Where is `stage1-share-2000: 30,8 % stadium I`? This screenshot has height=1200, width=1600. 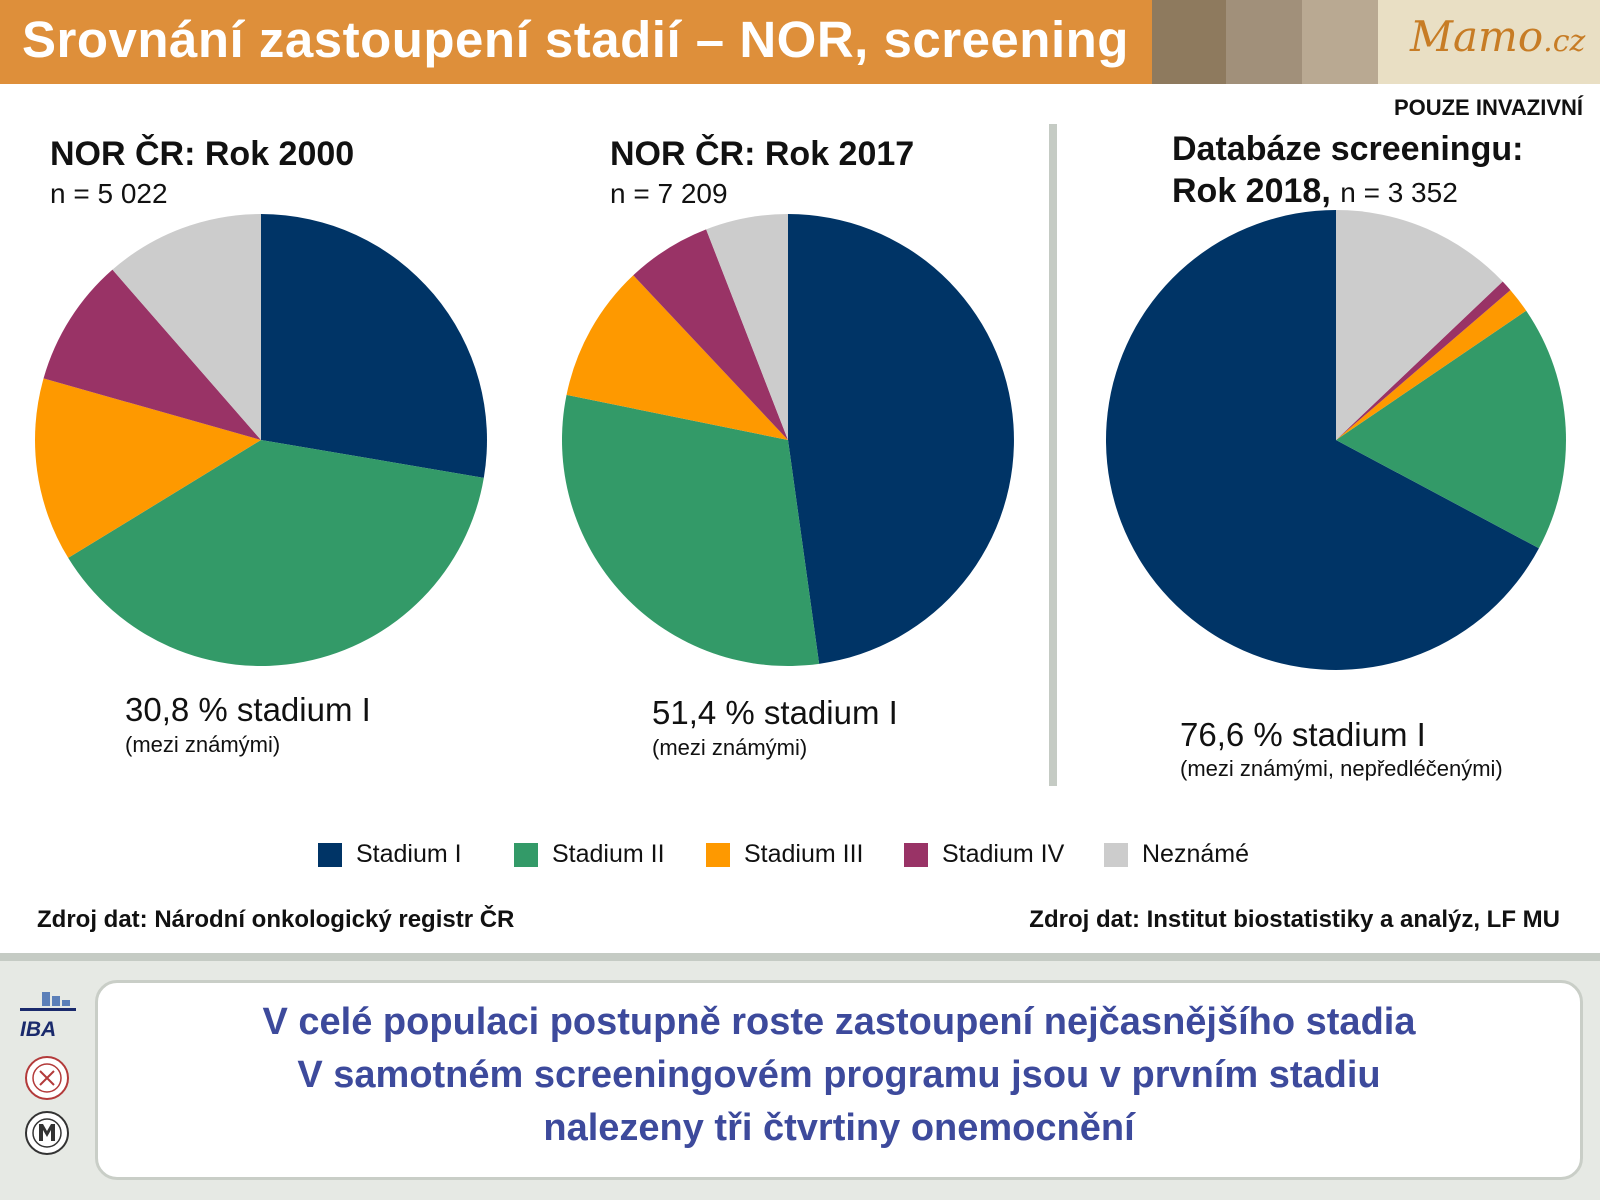 stage1-share-2000: 30,8 % stadium I is located at coordinates (248, 709).